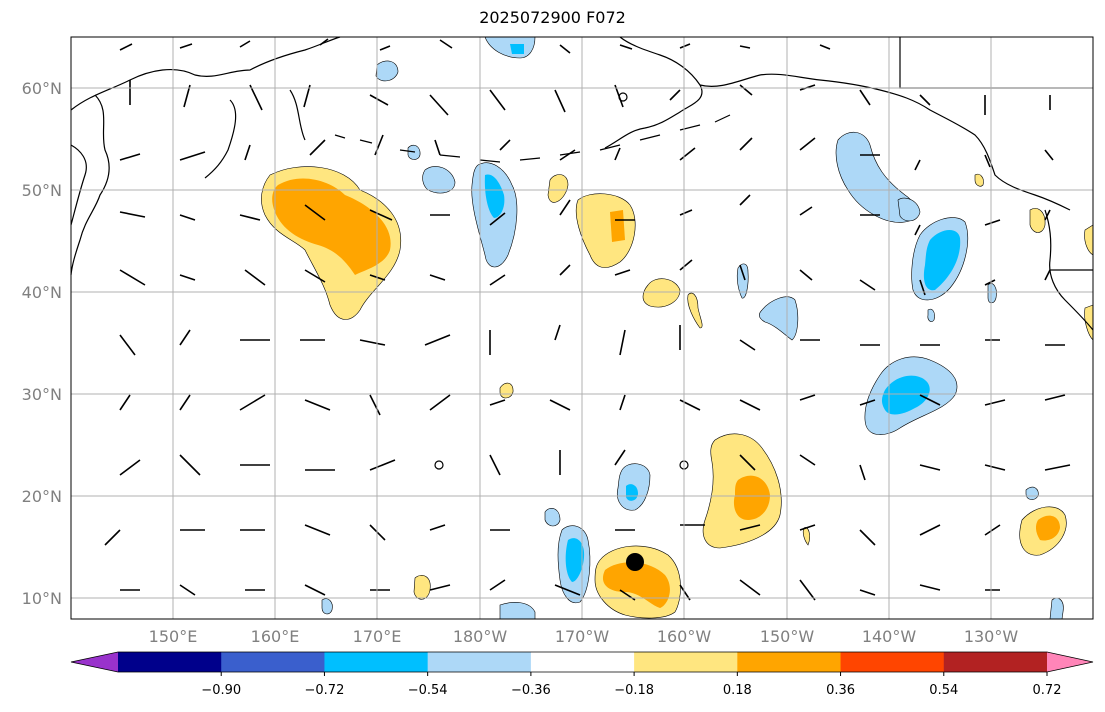 Image resolution: width=1105 pixels, height=712 pixels. Describe the element at coordinates (531, 690) in the screenshot. I see `colorbar-tick-label: −0.36` at that location.